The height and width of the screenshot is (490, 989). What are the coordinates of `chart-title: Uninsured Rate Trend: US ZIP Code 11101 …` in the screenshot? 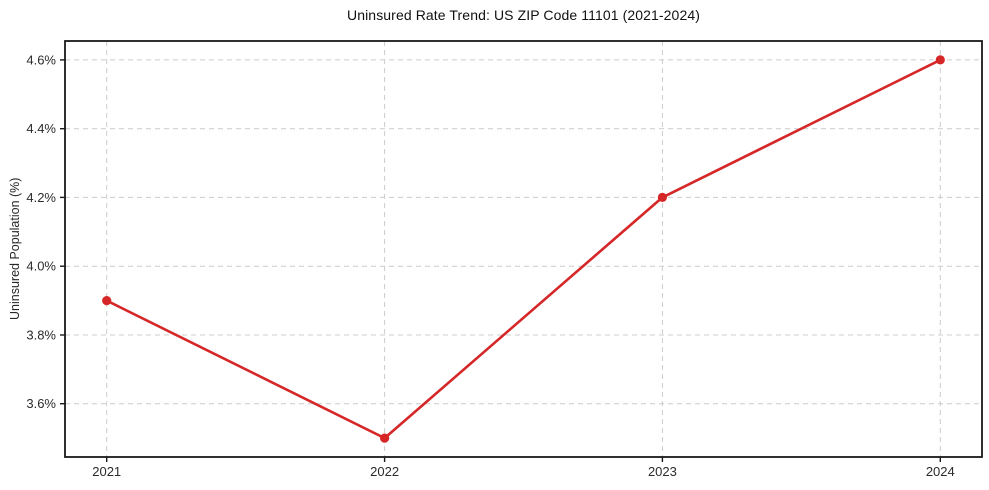 It's located at (523, 15).